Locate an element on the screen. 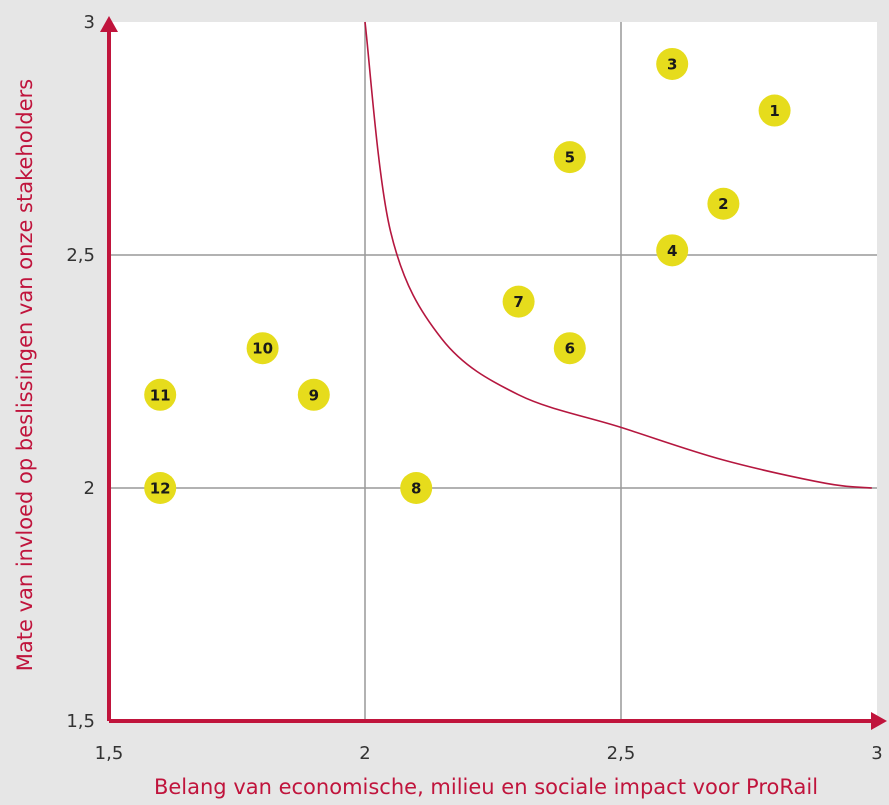 Image resolution: width=889 pixels, height=805 pixels. data-point-label: 5 is located at coordinates (570, 158).